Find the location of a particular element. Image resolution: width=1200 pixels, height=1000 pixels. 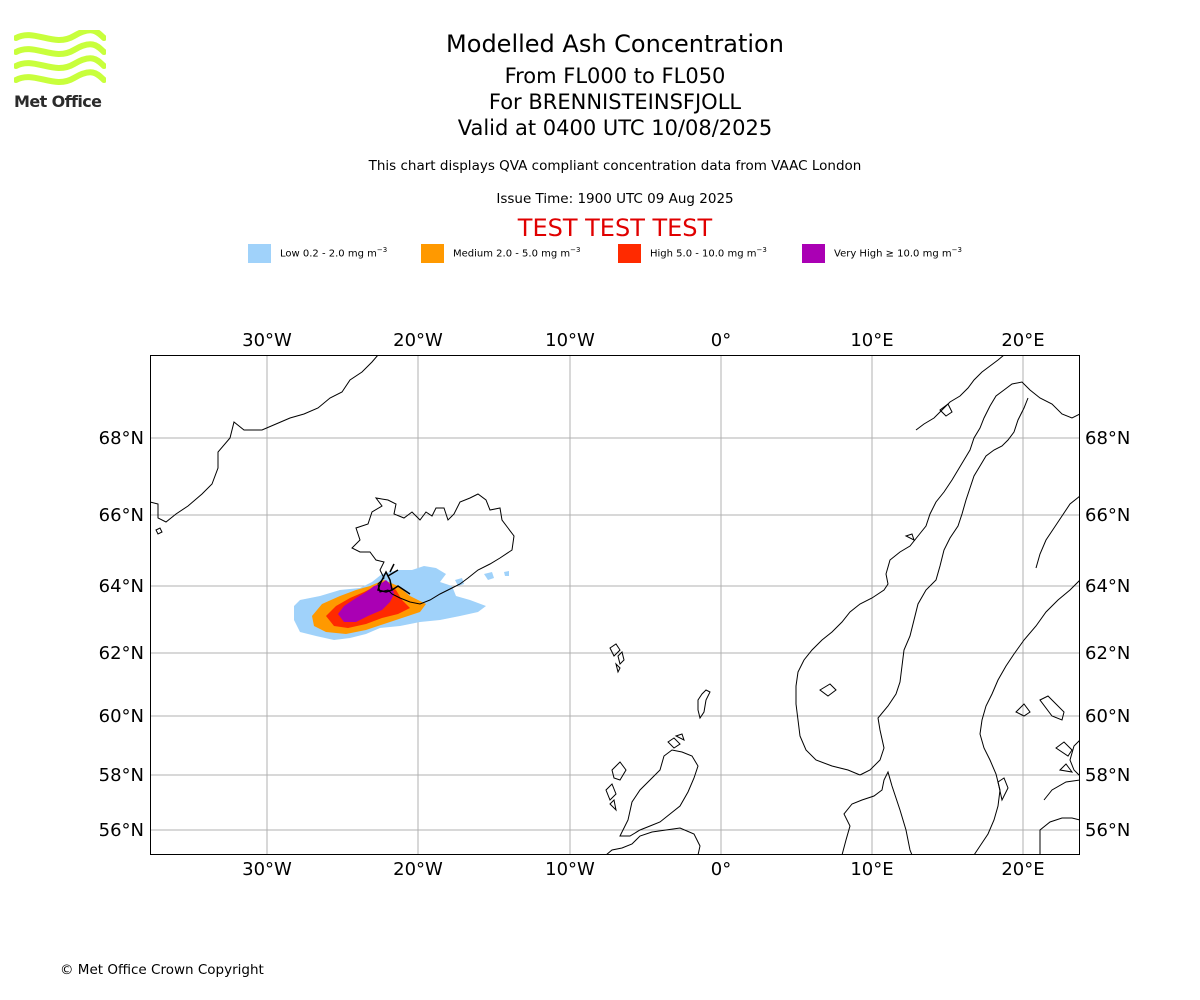

lat-label-right-5: 58°N is located at coordinates (1107, 775).